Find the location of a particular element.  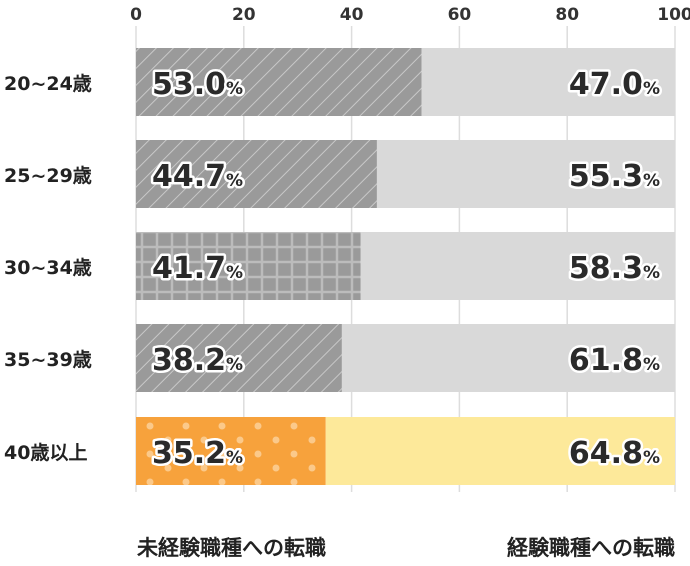

x-tick-label: 20 is located at coordinates (244, 15).